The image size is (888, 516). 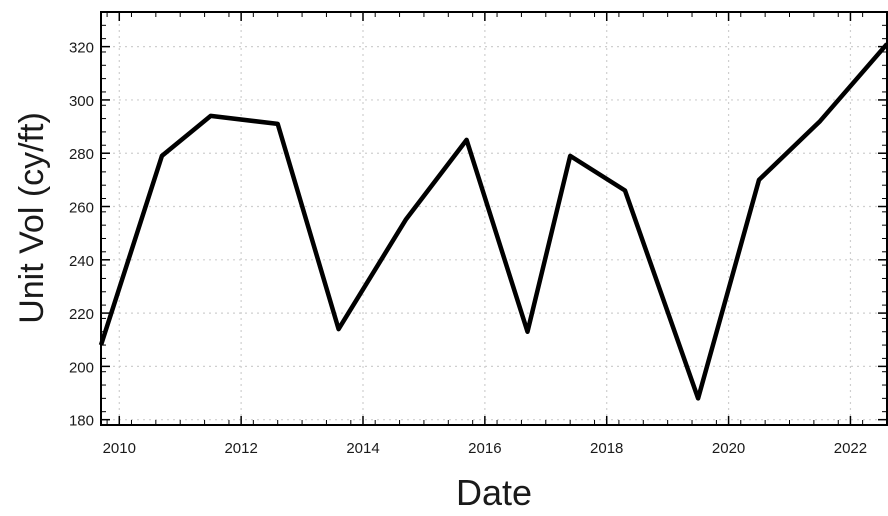 I want to click on y-tick-label: 260, so click(x=81, y=208).